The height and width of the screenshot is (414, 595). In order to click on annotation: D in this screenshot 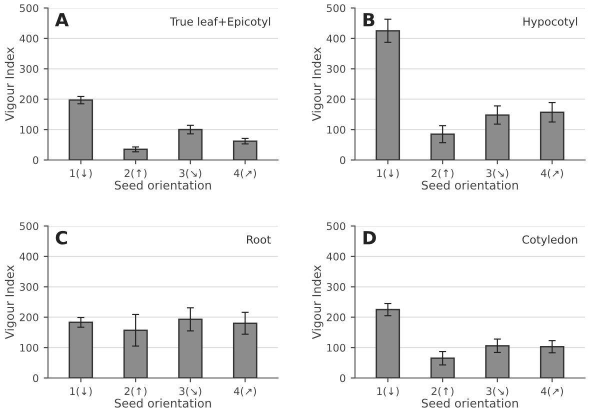, I will do `click(370, 237)`.